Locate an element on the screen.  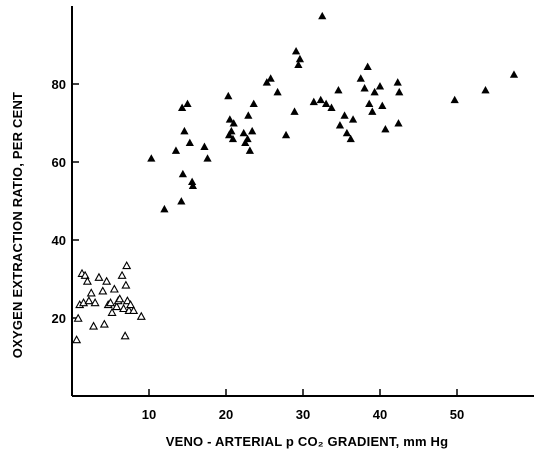
x-axis-title: VENO - ARTERIAL p CO₂ GRADIENT, mm Hg is located at coordinates (307, 441).